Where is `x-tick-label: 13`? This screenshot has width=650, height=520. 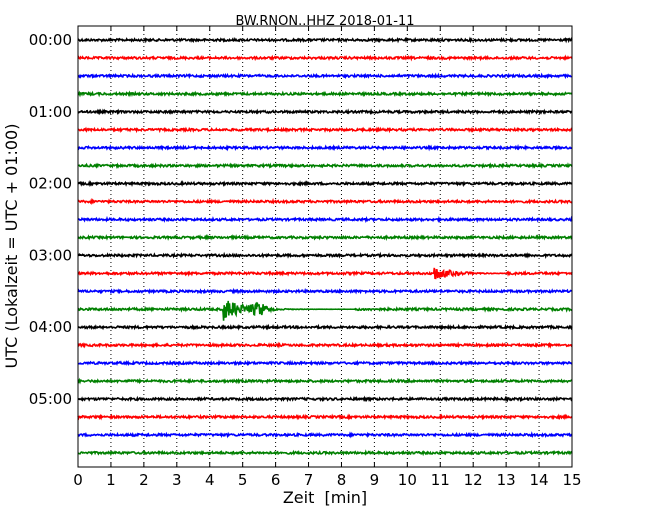
x-tick-label: 13 is located at coordinates (506, 480).